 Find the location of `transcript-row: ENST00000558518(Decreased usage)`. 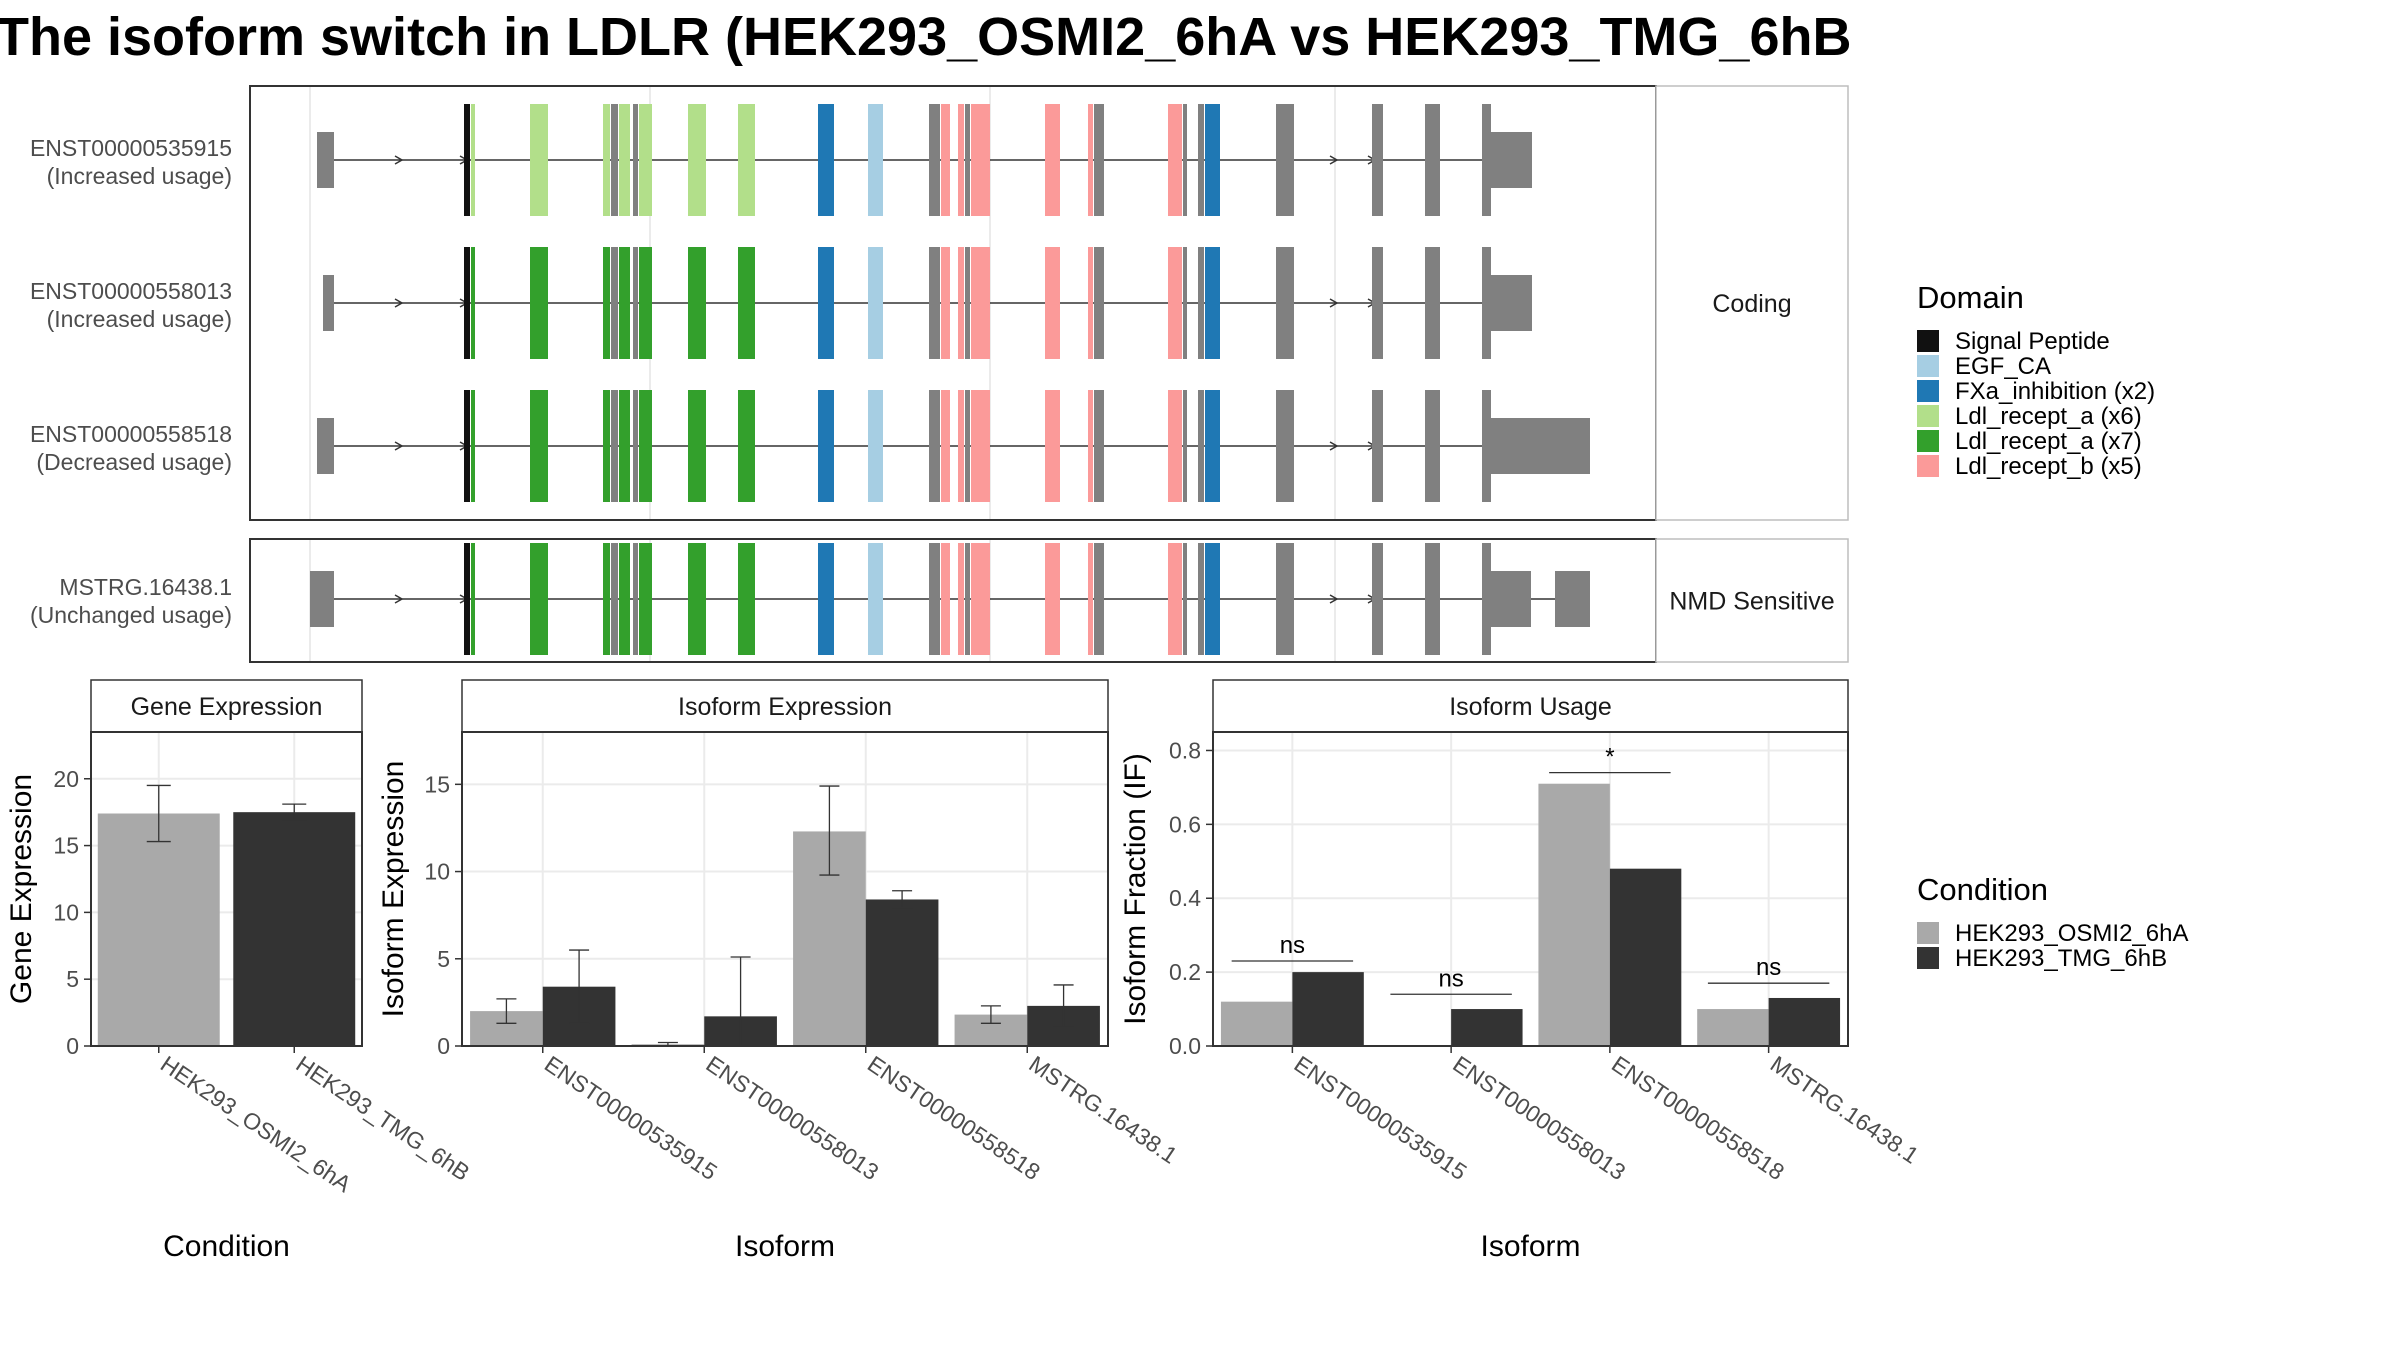

transcript-row: ENST00000558518(Decreased usage) is located at coordinates (810, 446).